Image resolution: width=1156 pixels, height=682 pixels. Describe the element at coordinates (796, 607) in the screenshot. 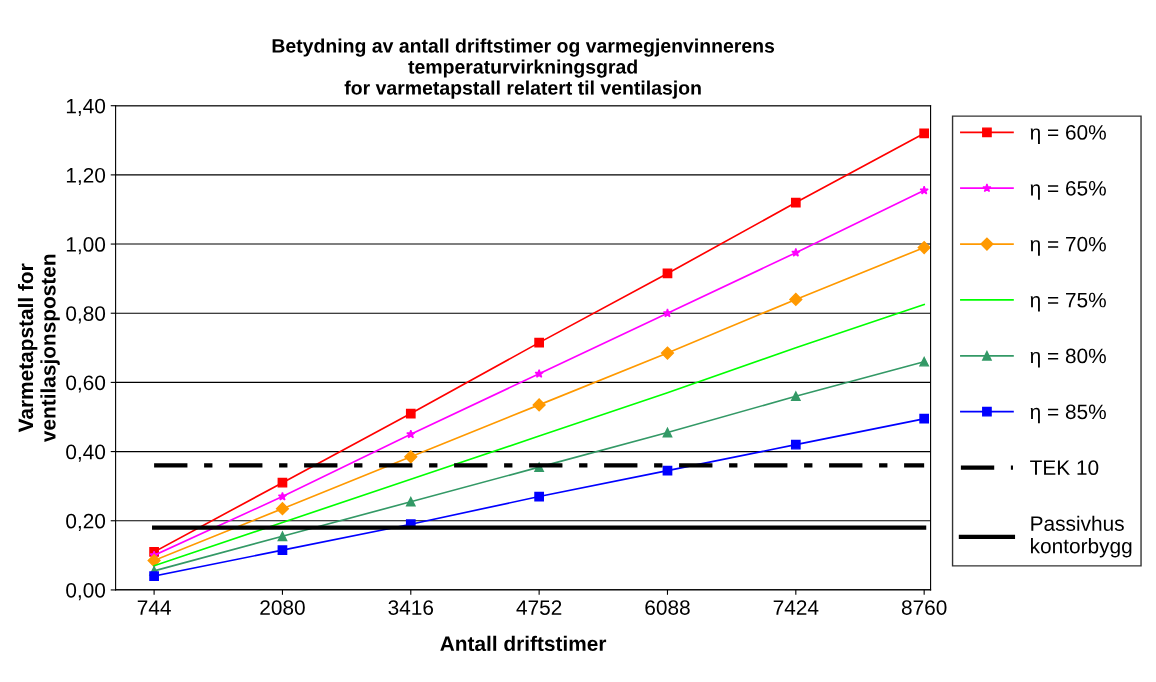

I see `x-tick-label: 7424` at that location.